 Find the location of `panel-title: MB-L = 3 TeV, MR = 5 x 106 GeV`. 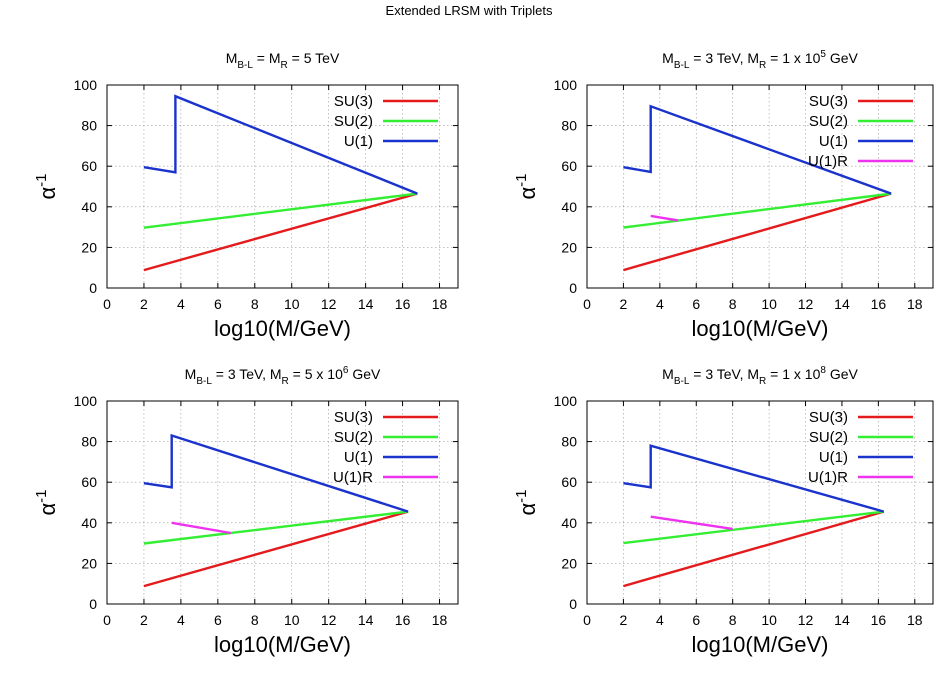

panel-title: MB-L = 3 TeV, MR = 5 x 106 GeV is located at coordinates (283, 376).